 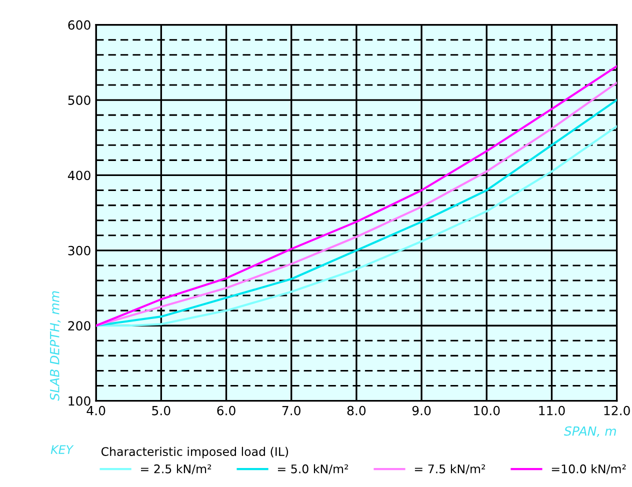 What do you see at coordinates (421, 411) in the screenshot?
I see `x-tick-label: 9.0` at bounding box center [421, 411].